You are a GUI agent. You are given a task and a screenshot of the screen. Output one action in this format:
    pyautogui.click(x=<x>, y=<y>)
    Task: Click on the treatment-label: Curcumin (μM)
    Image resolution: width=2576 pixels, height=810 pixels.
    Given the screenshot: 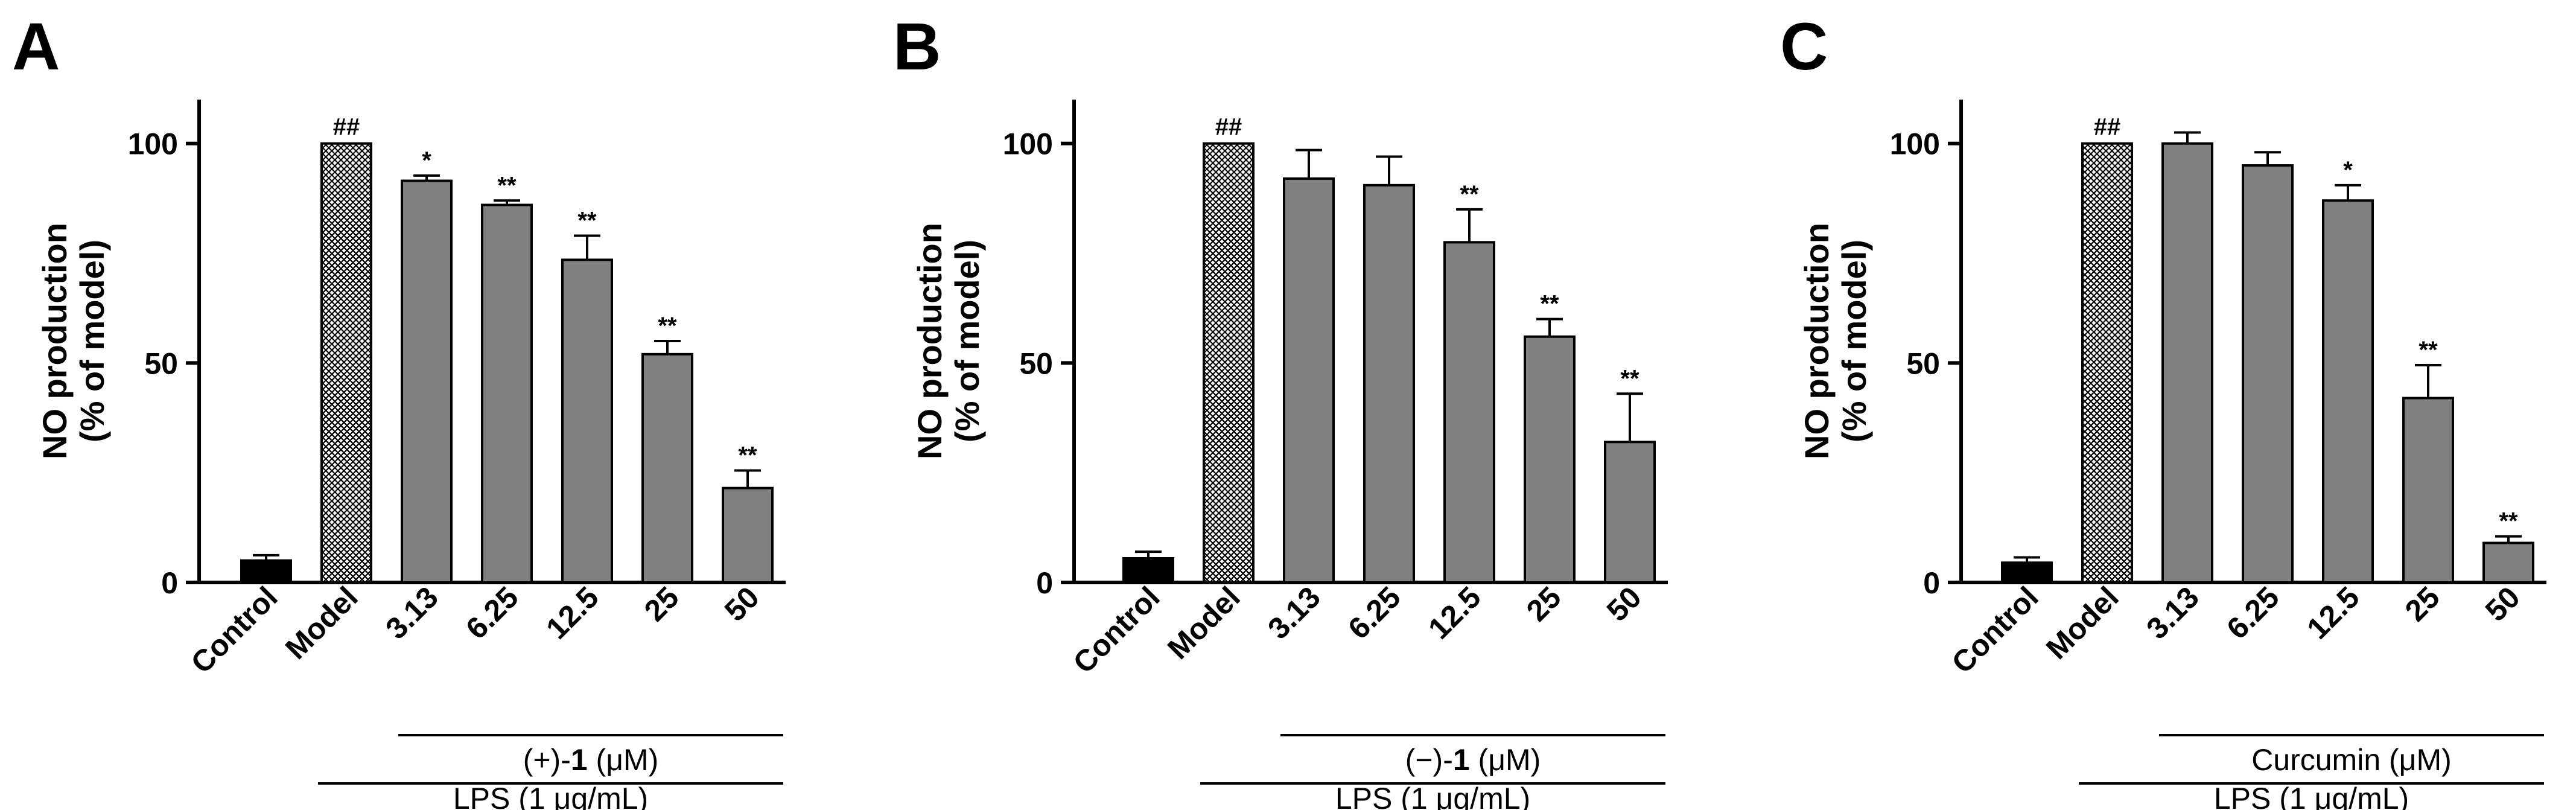 What is the action you would take?
    pyautogui.click(x=2351, y=760)
    